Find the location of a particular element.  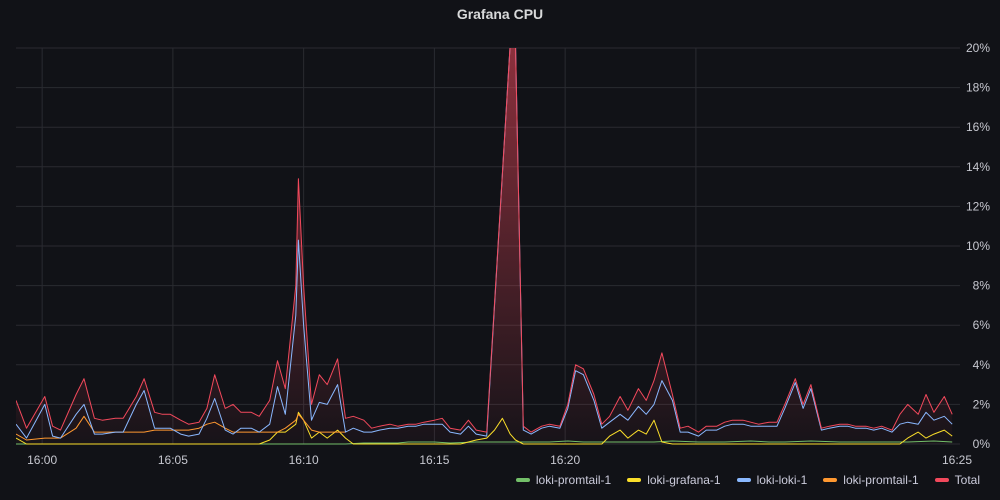

y-tick-label: 6% is located at coordinates (982, 325).